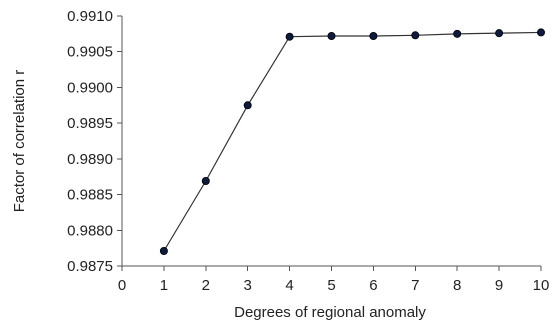  I want to click on x-tick-label: 0, so click(122, 285).